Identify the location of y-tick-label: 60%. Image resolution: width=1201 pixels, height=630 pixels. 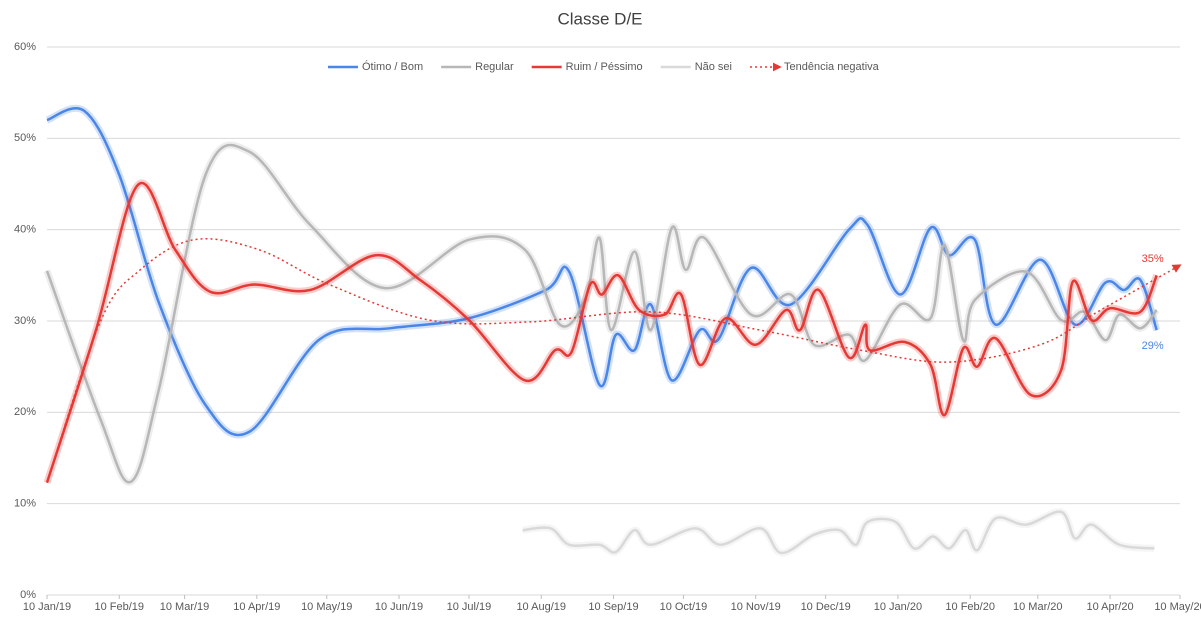
(25, 47).